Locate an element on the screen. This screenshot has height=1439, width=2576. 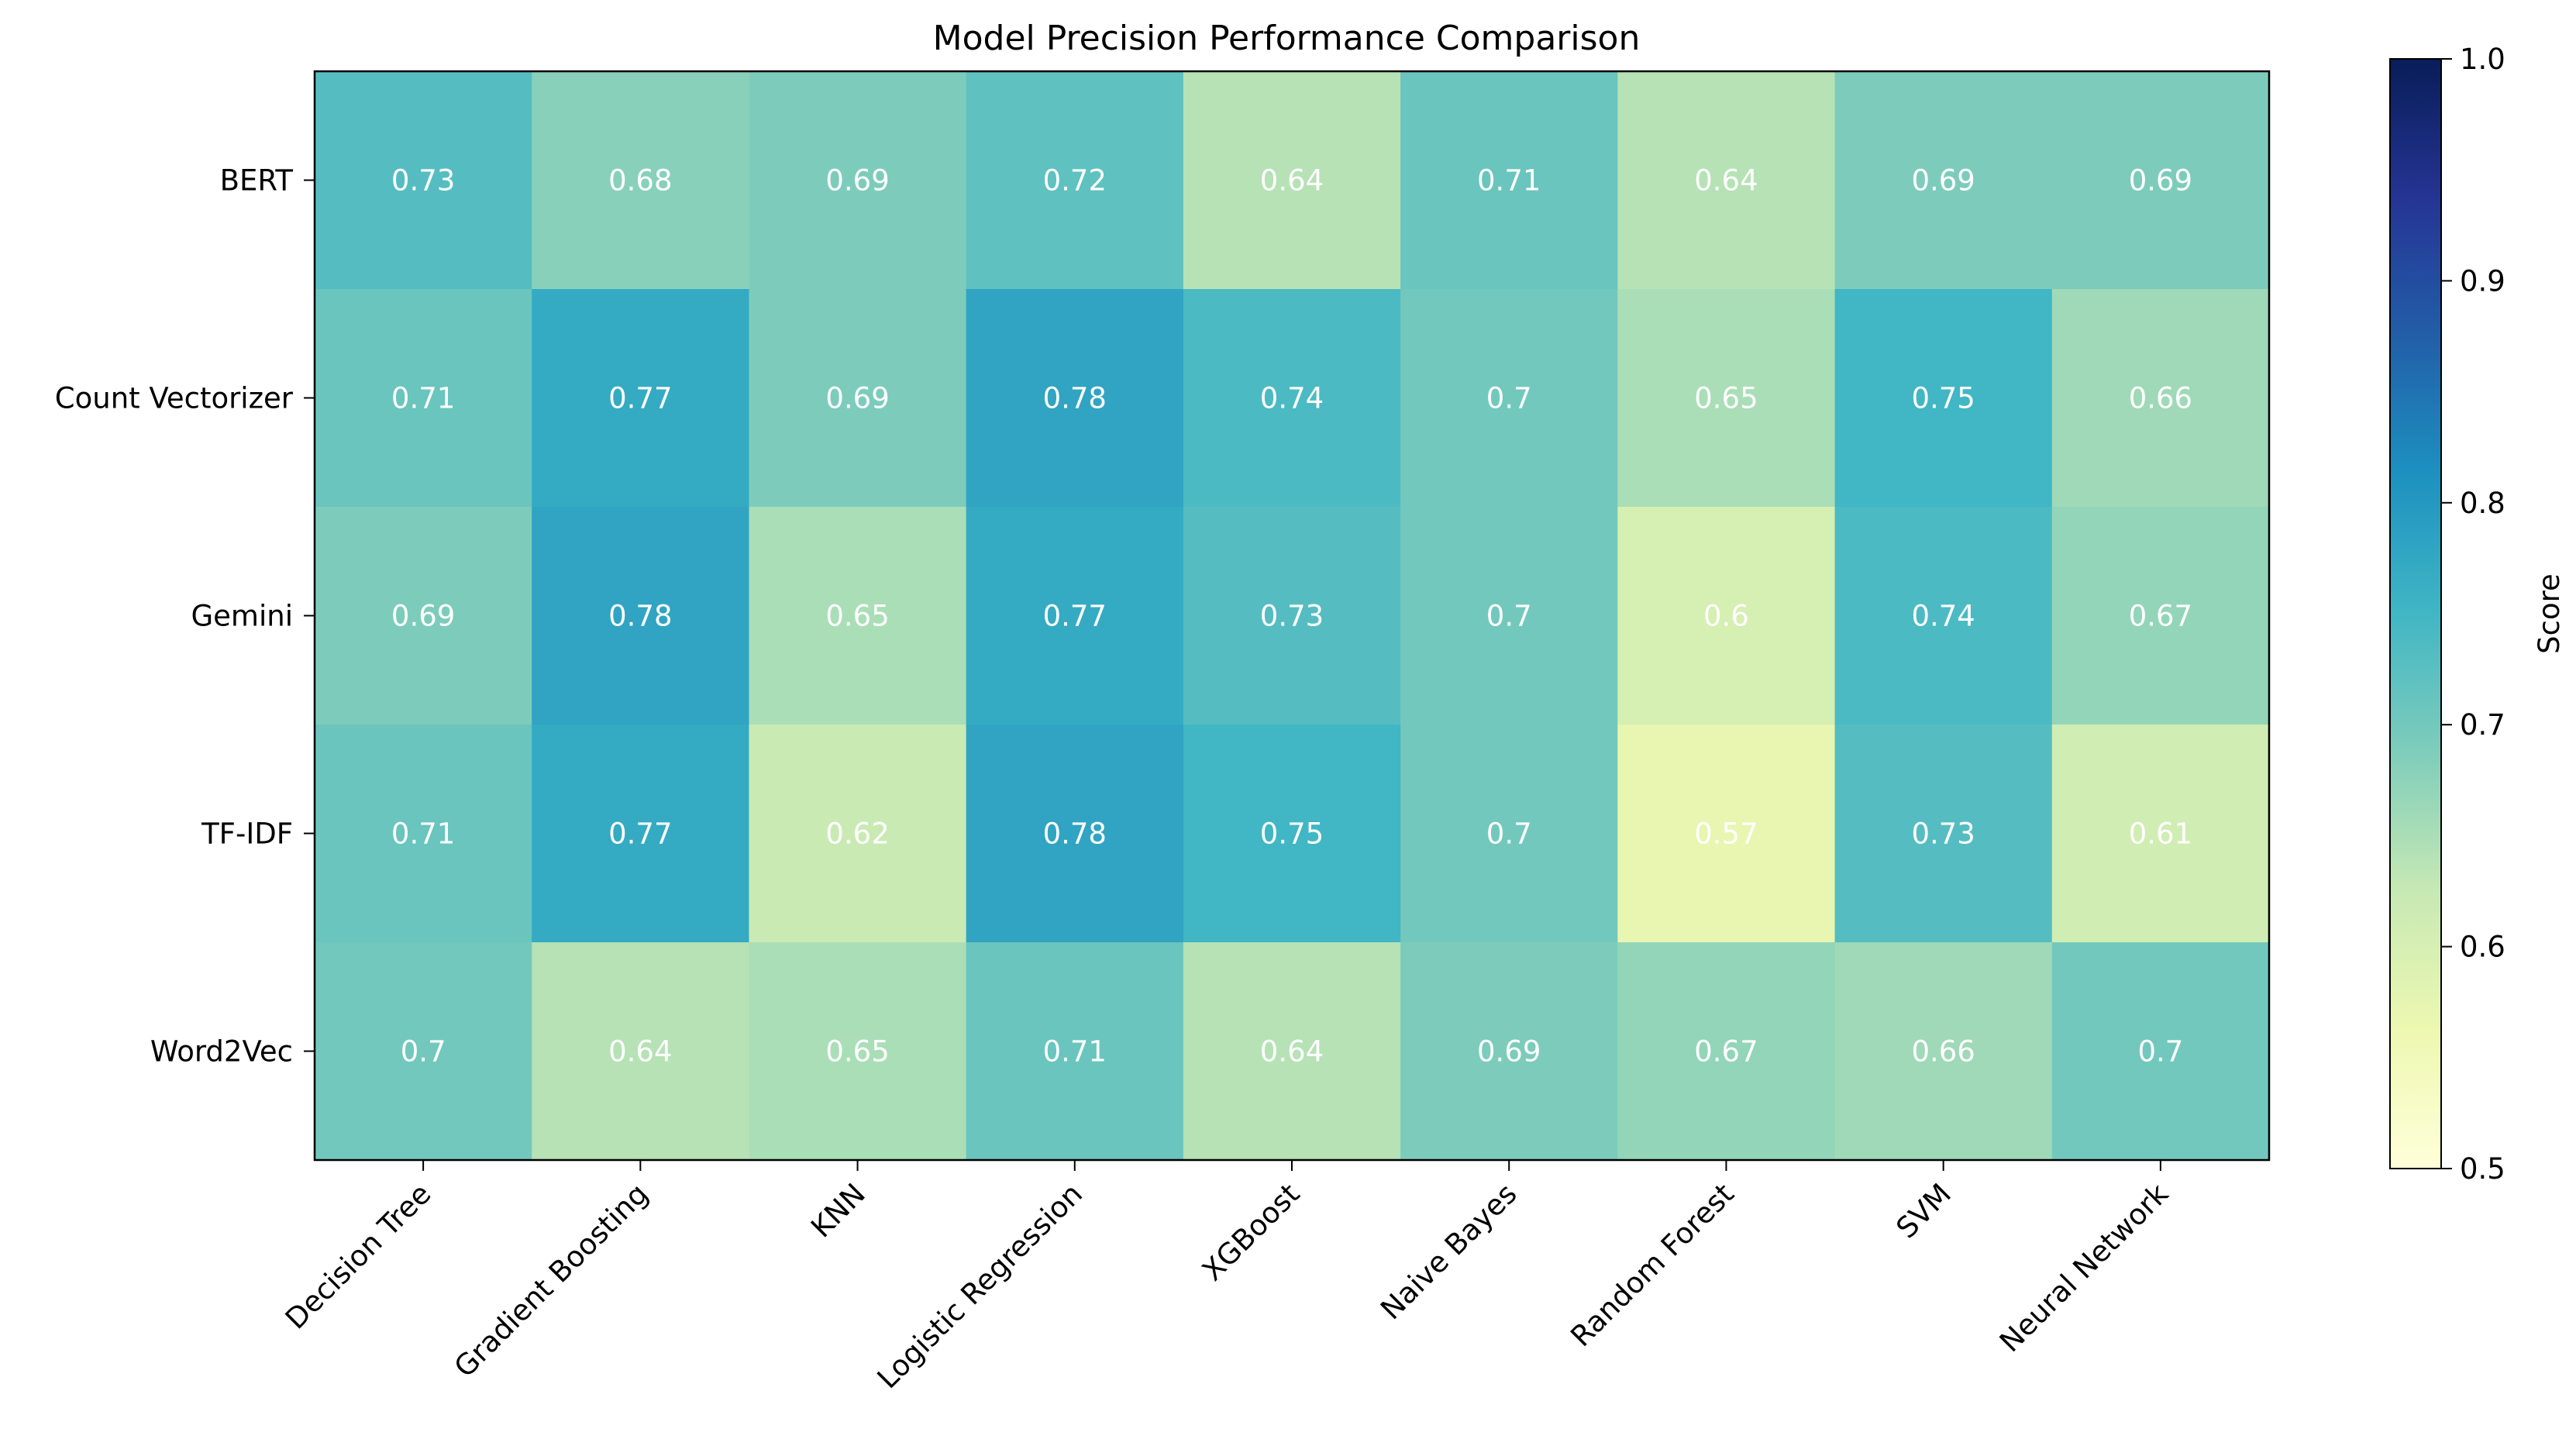
chart-title: Model Precision Performance Comparison is located at coordinates (1287, 38).